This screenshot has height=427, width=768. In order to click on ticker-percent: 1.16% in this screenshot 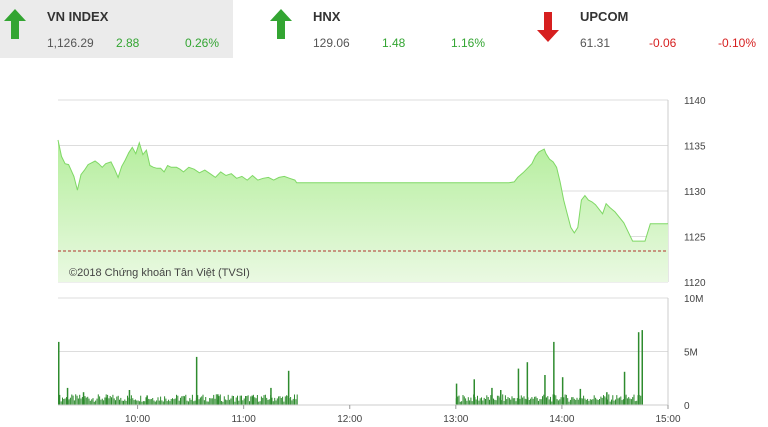, I will do `click(468, 43)`.